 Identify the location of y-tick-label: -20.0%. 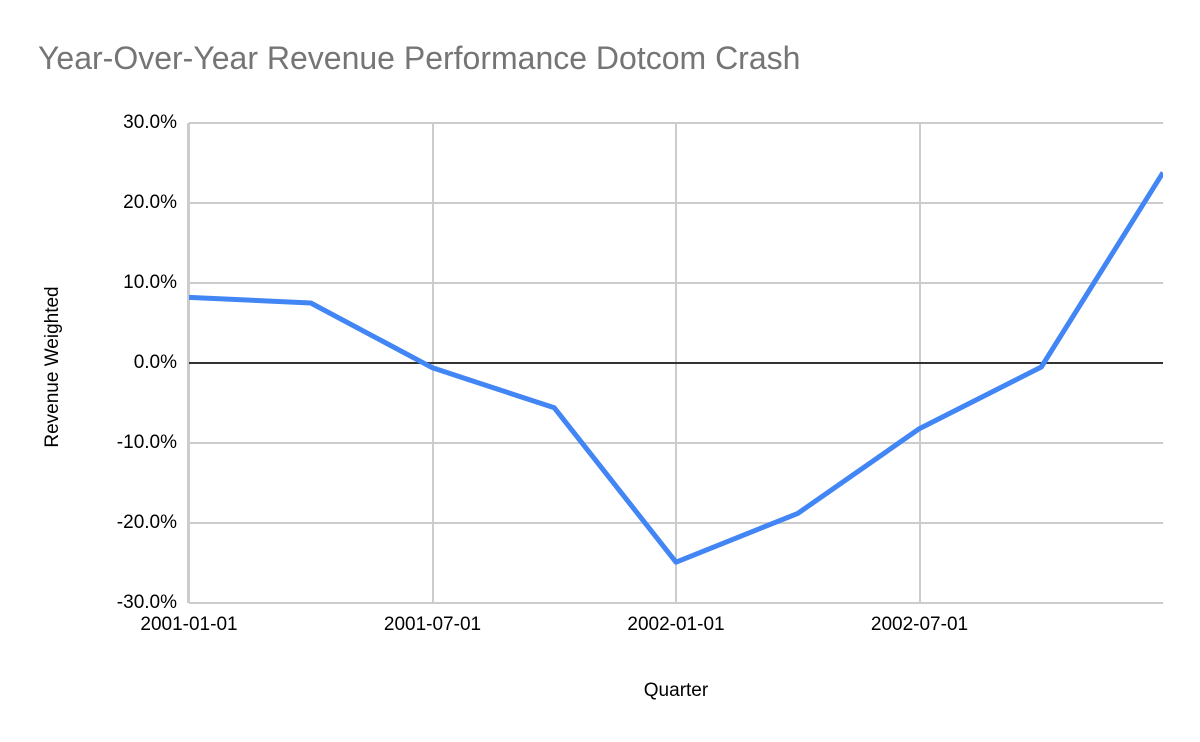
(146, 522).